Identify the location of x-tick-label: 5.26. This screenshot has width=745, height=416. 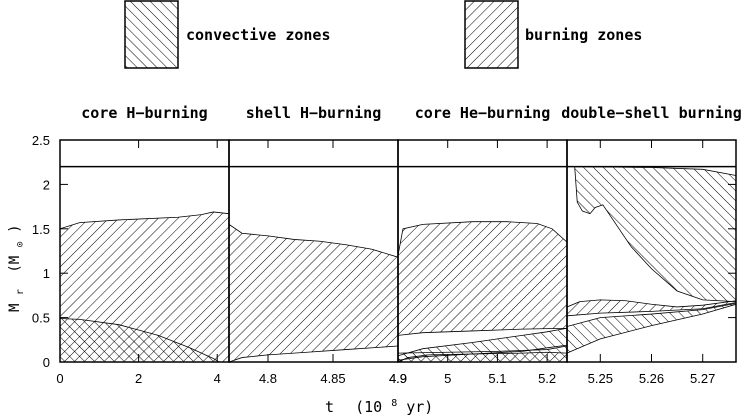
(651, 378).